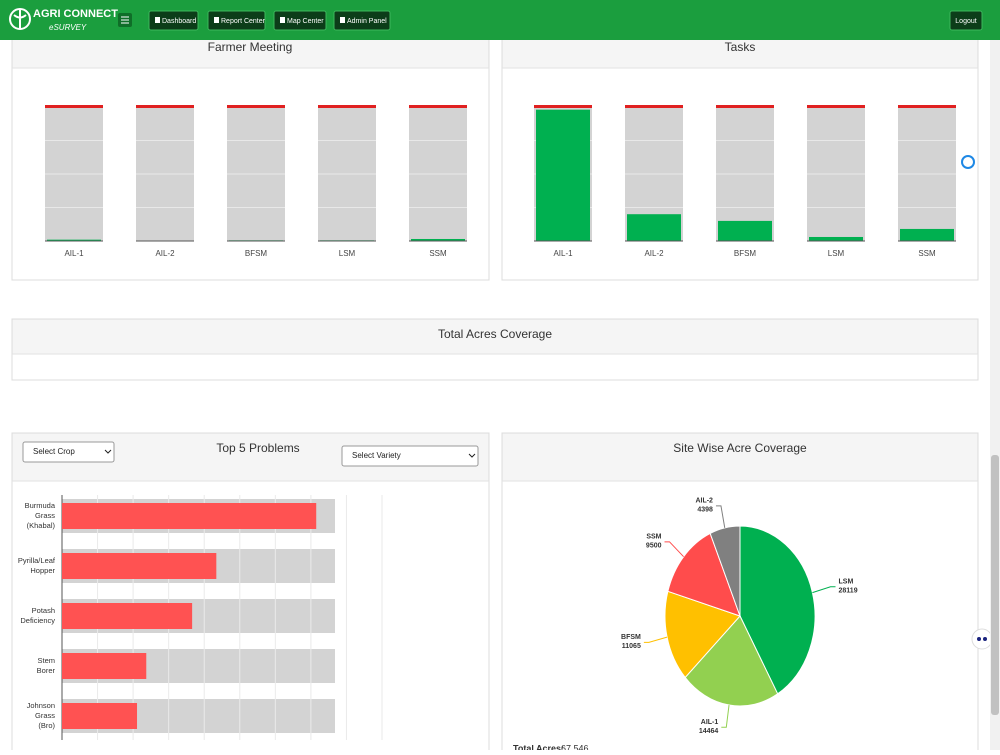 This screenshot has height=755, width=1000. What do you see at coordinates (709, 731) in the screenshot?
I see `slice-value: 14464` at bounding box center [709, 731].